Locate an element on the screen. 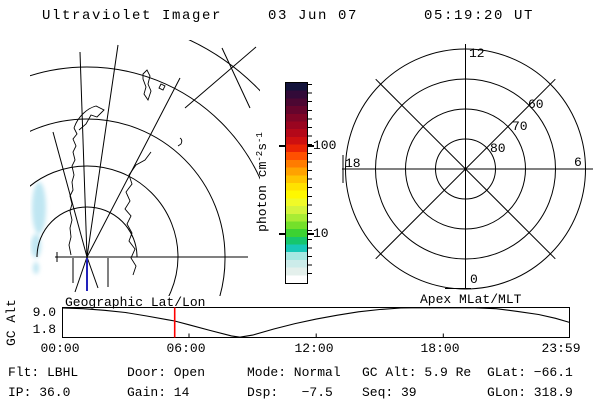  colorbar-tick-100-left is located at coordinates (282, 146).